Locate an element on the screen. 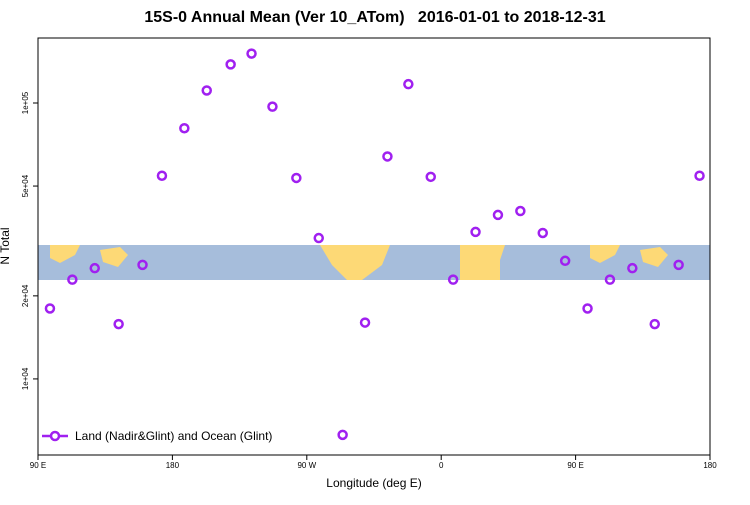  y-tick-label: 1e+05 is located at coordinates (25, 102).